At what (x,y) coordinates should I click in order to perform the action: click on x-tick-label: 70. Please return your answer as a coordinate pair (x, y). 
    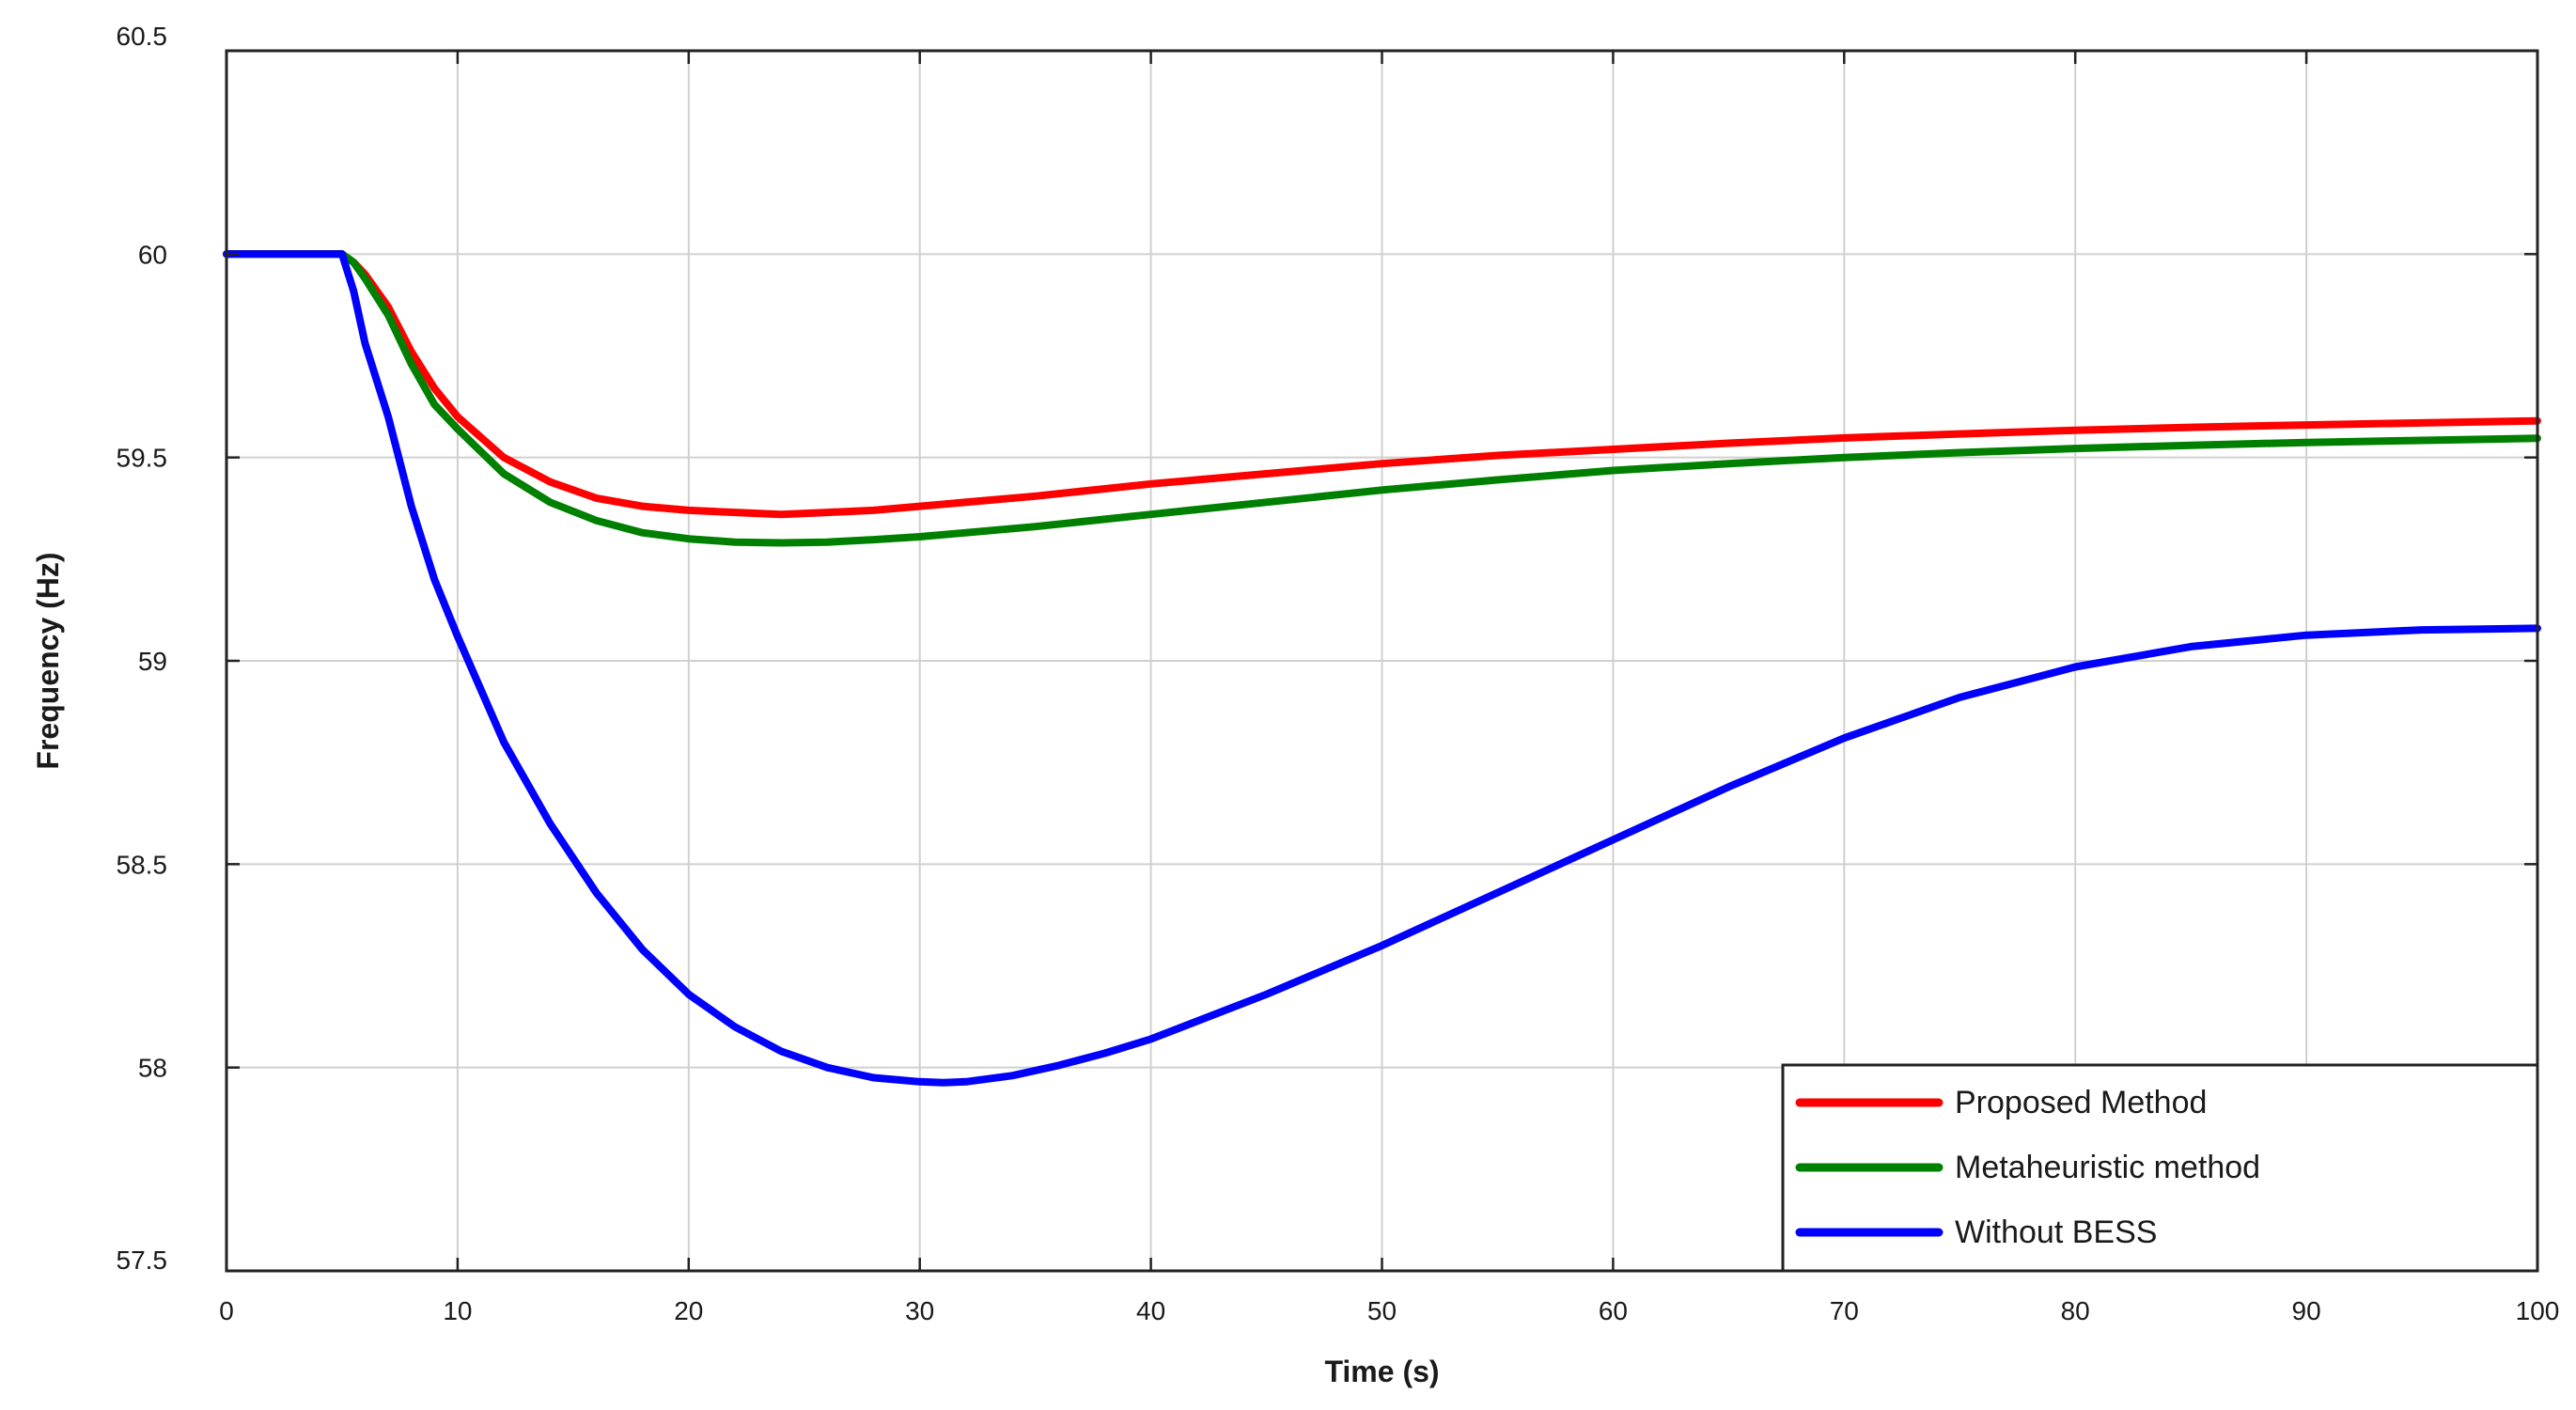
    Looking at the image, I should click on (1844, 1310).